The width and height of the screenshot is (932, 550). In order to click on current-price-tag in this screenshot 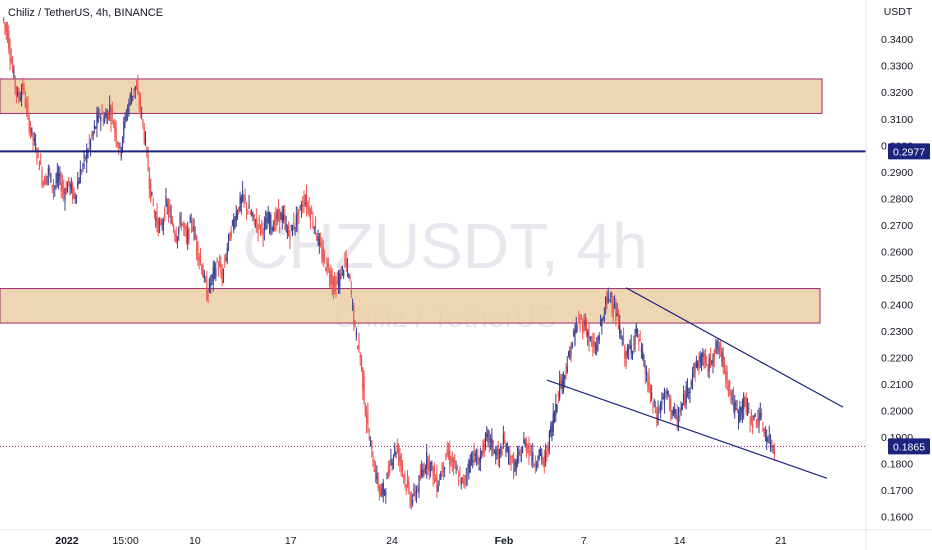, I will do `click(909, 446)`.